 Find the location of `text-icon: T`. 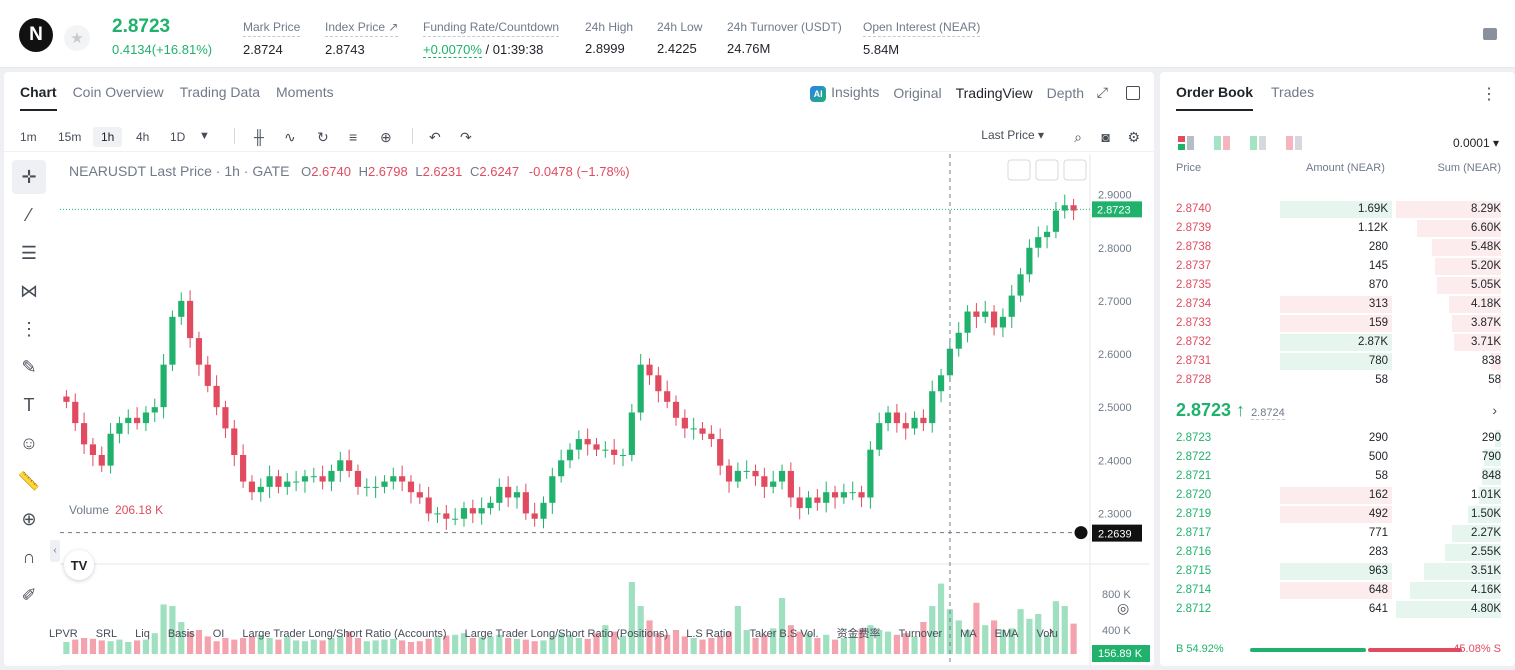

text-icon: T is located at coordinates (29, 404).